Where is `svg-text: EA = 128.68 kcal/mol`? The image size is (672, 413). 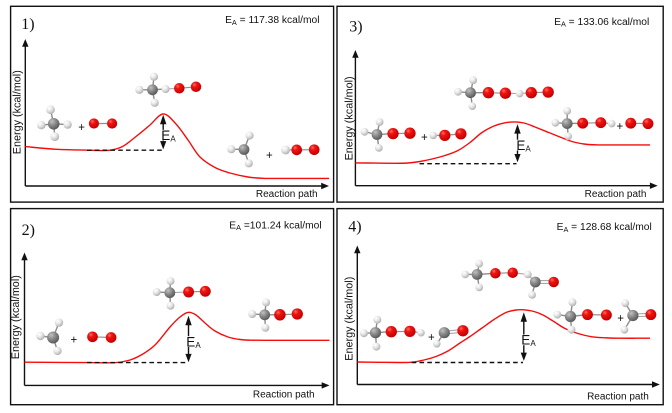
svg-text: EA = 128.68 kcal/mol is located at coordinates (604, 228).